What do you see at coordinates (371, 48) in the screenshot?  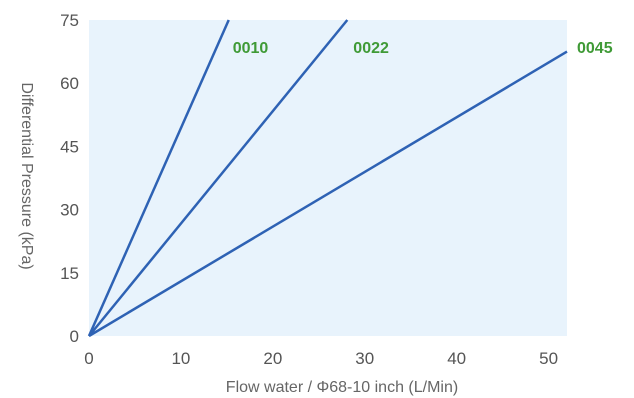 I see `series-label-0022: 0022` at bounding box center [371, 48].